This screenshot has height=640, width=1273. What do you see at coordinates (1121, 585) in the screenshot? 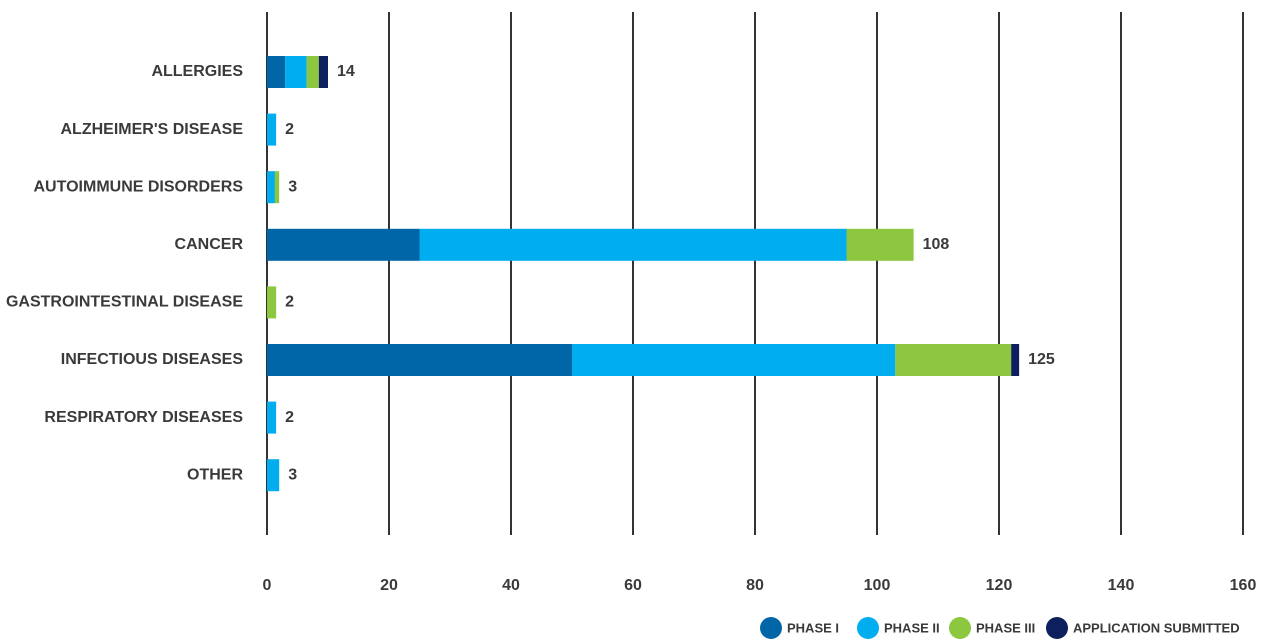
I see `x-tick-label: 140` at bounding box center [1121, 585].